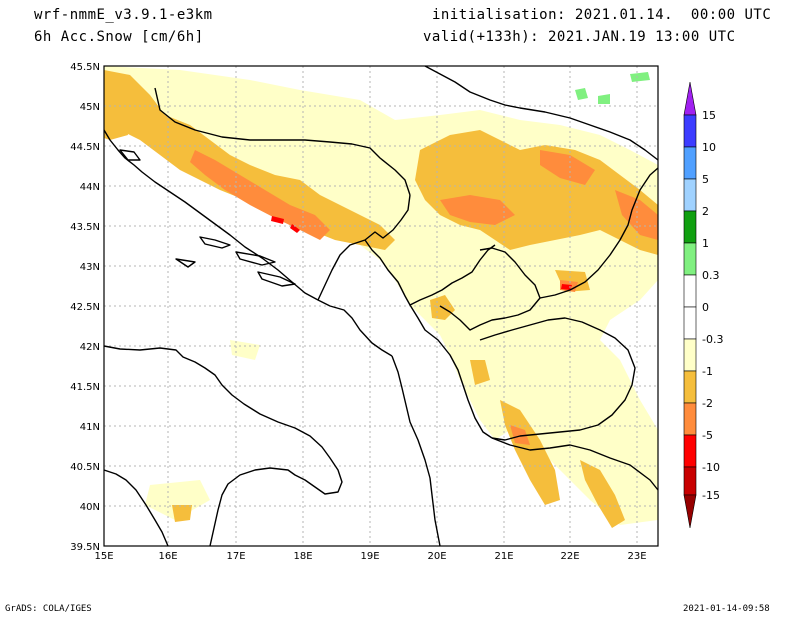 The height and width of the screenshot is (618, 800). What do you see at coordinates (123, 15) in the screenshot?
I see `model-name: wrf-nmmE_v3.9.1-e3km` at bounding box center [123, 15].